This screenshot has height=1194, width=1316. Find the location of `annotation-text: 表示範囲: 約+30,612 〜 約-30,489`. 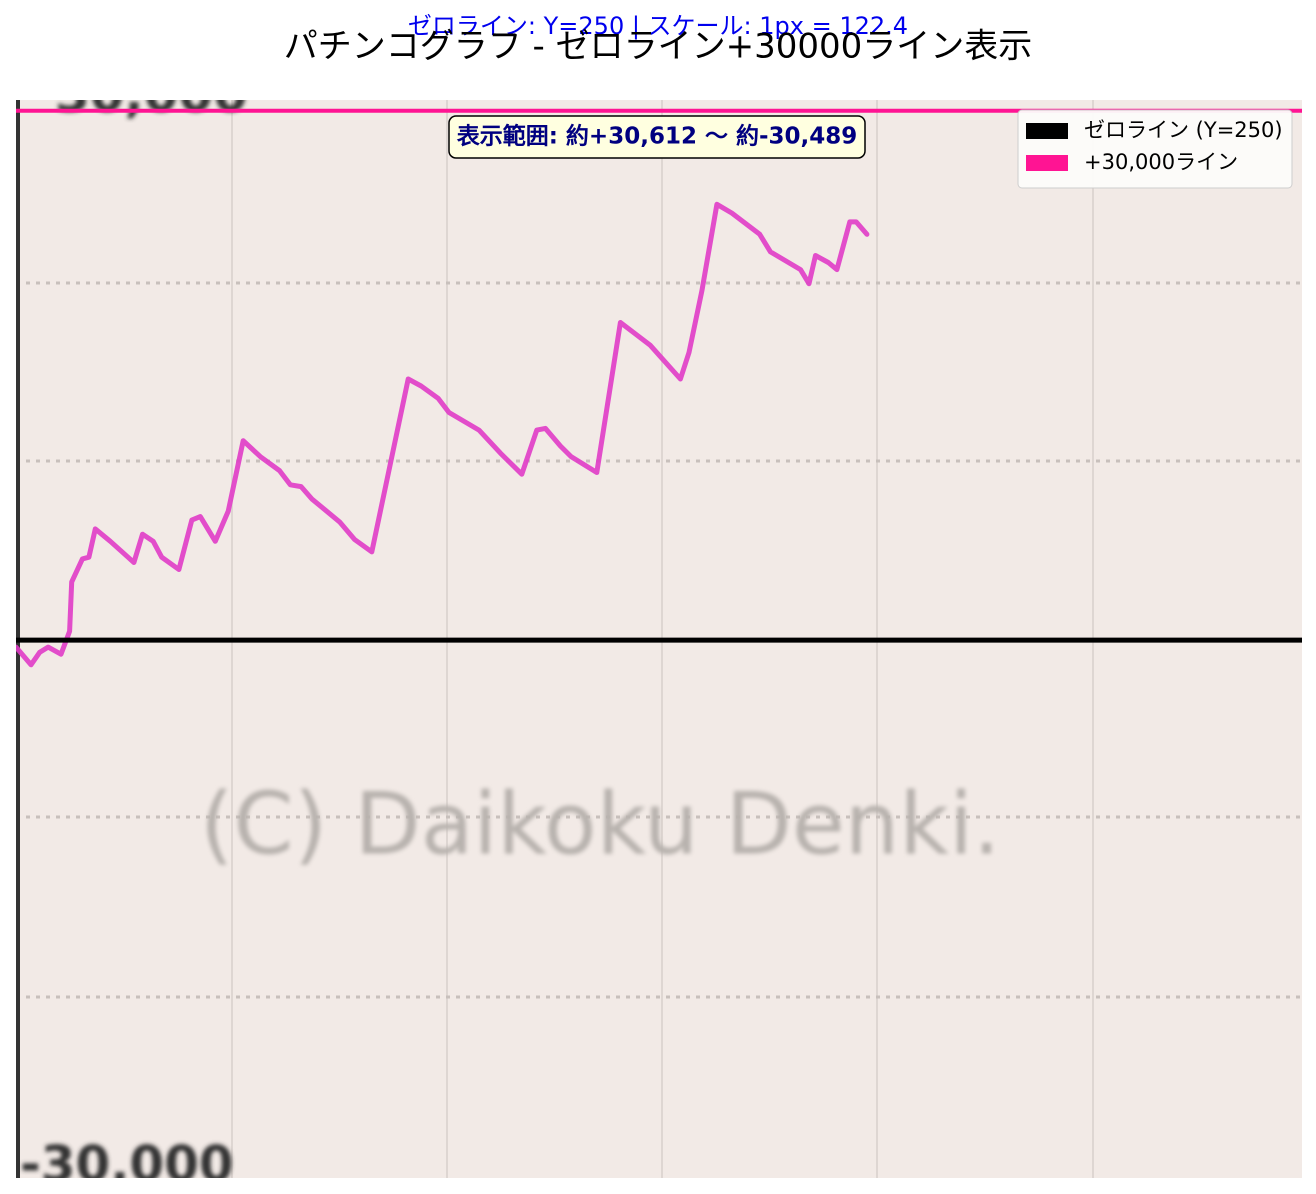

annotation-text: 表示範囲: 約+30,612 〜 約-30,489 is located at coordinates (657, 136).